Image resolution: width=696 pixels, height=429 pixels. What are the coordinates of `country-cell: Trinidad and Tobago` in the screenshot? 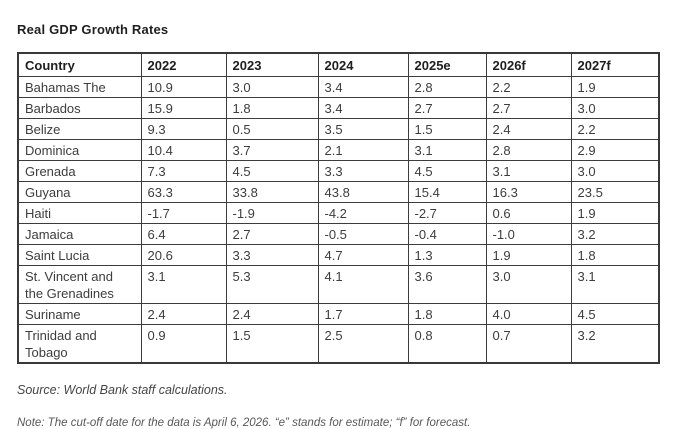 It's located at (79, 344).